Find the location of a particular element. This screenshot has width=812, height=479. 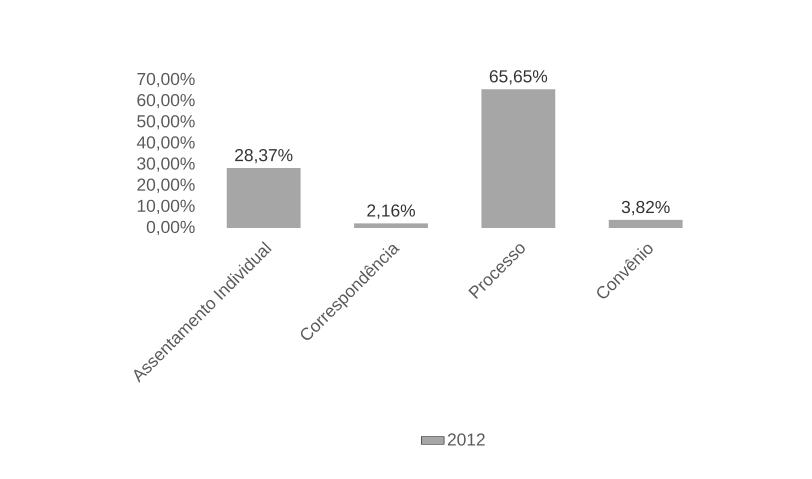

y-tick-label: 20,00% is located at coordinates (166, 186).